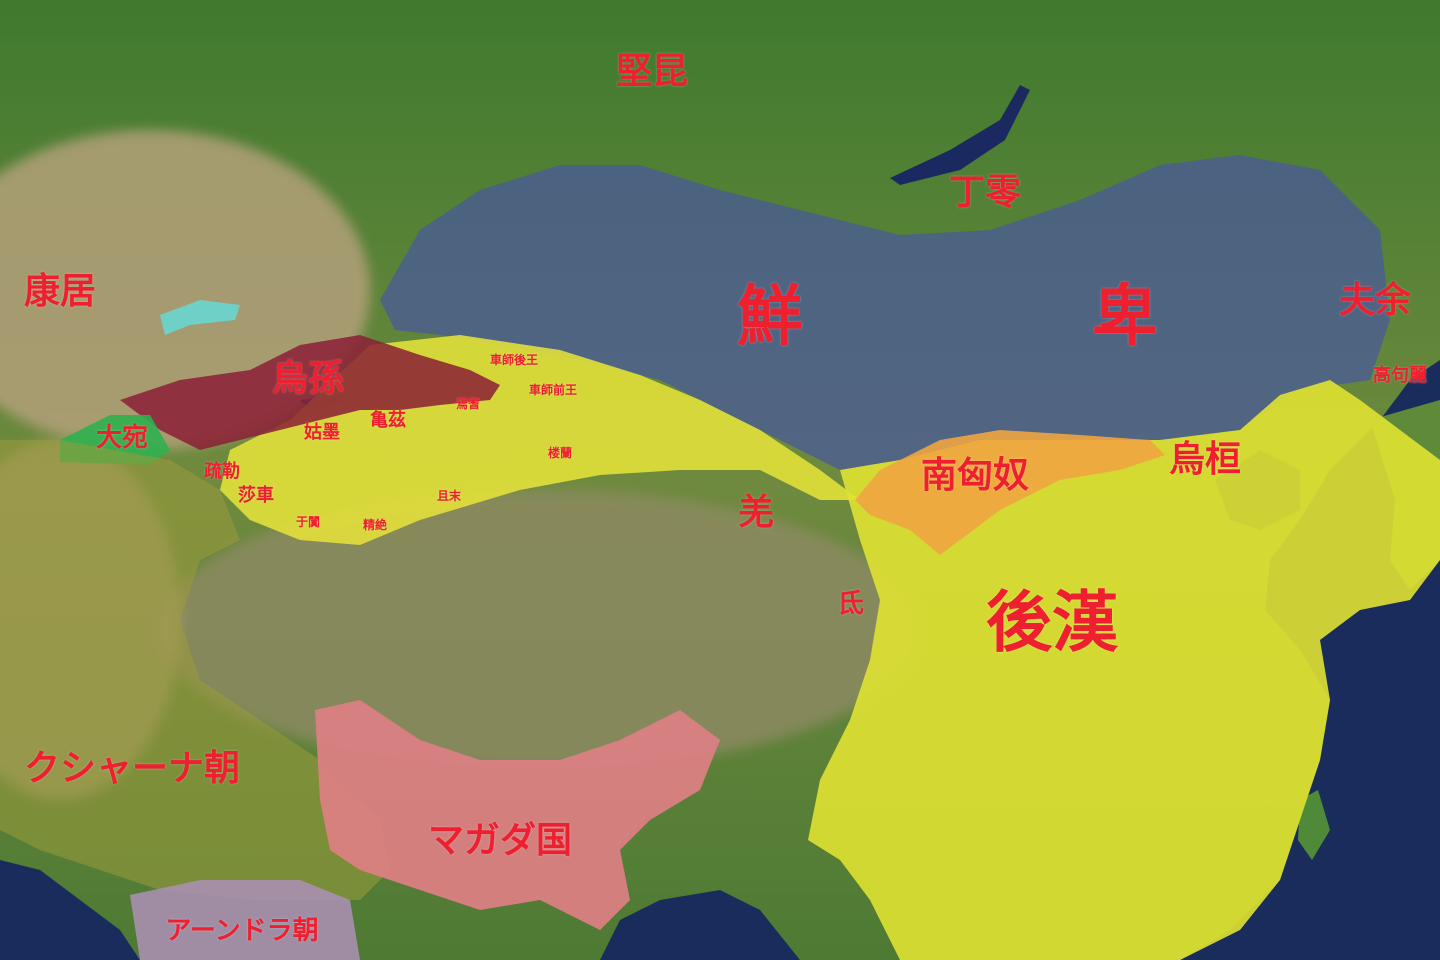 Image resolution: width=1440 pixels, height=960 pixels. I want to click on label-later-han: 後漢, so click(1052, 622).